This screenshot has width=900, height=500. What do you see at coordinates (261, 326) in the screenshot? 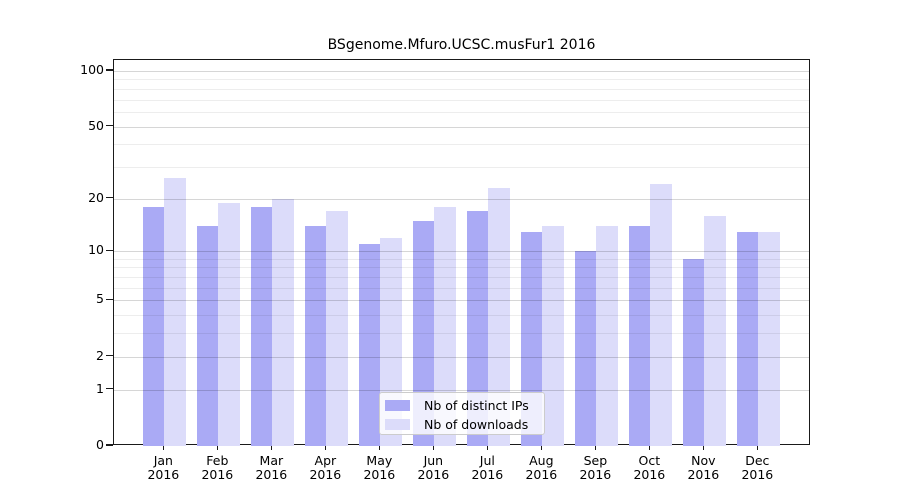
I see `bar-distinct-ips-mar` at bounding box center [261, 326].